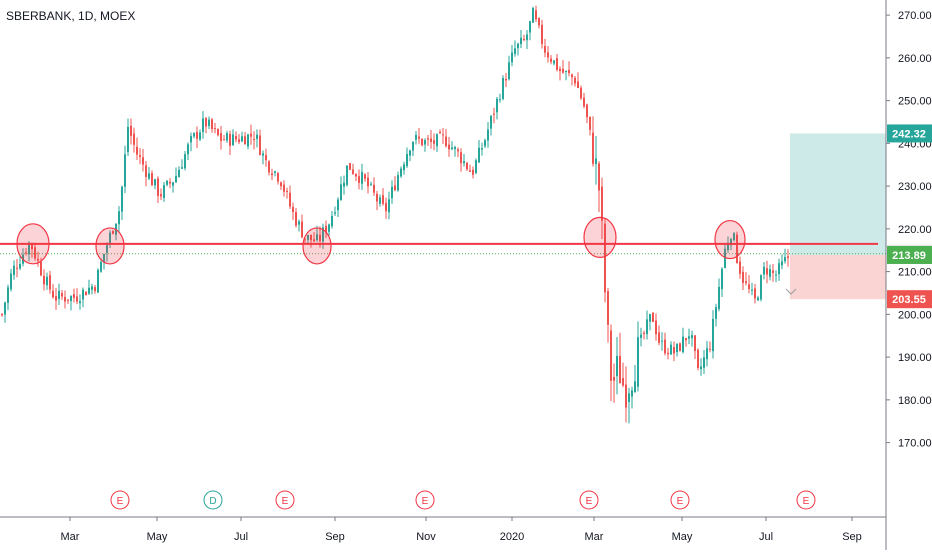  What do you see at coordinates (915, 273) in the screenshot?
I see `y-tick-label: 210.00` at bounding box center [915, 273].